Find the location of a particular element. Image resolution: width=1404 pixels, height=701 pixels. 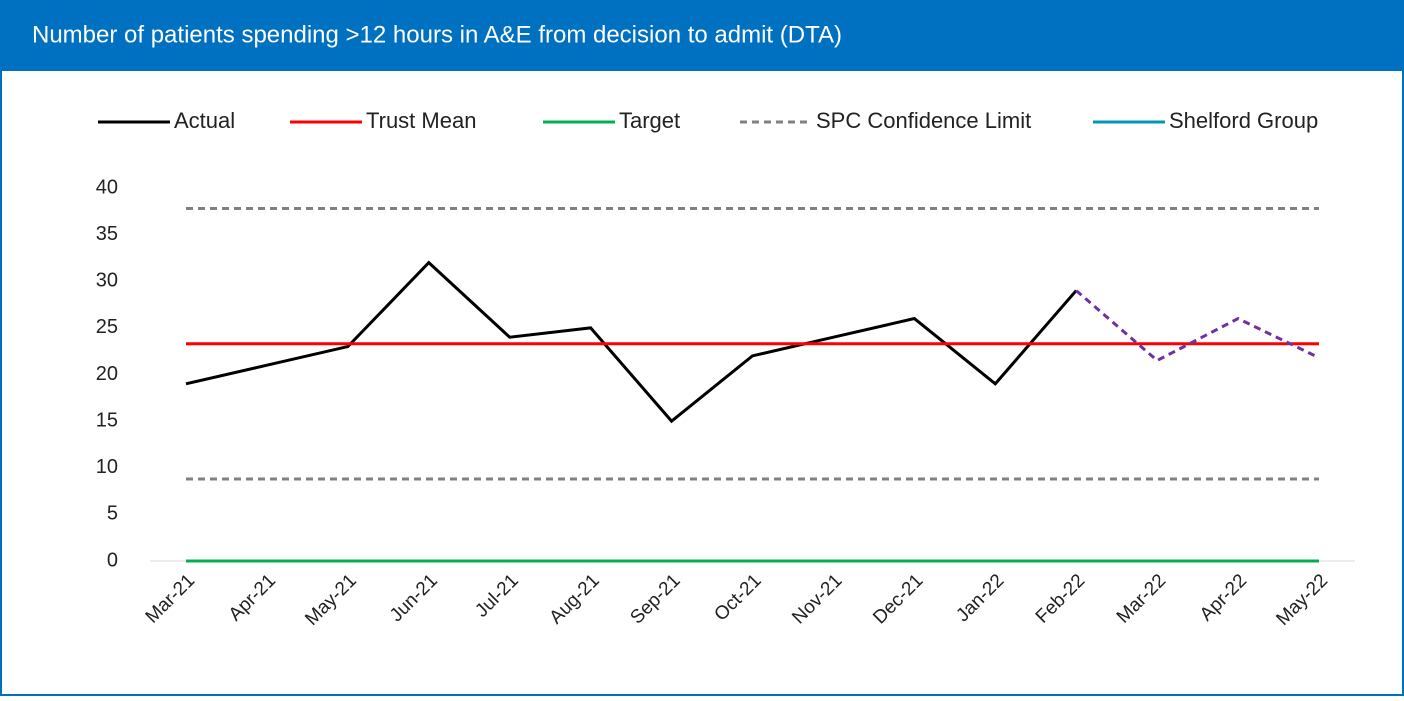

x-tick-label: Dec-21 is located at coordinates (898, 599).